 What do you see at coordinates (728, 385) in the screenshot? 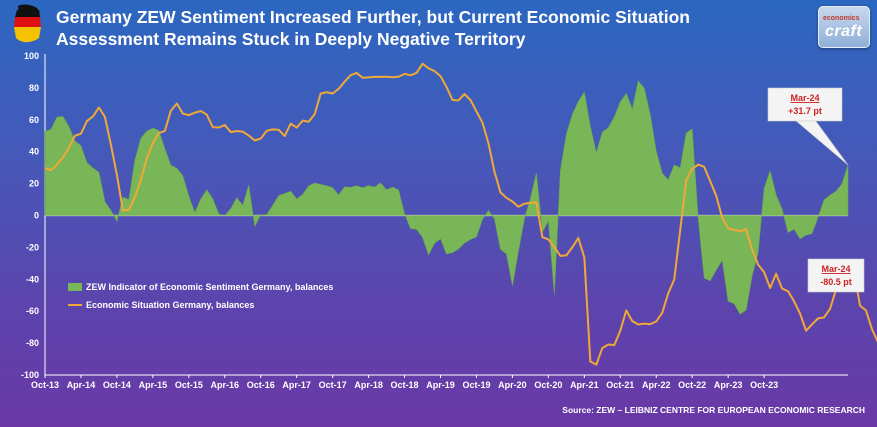
I see `x-tick-label: Apr-23` at bounding box center [728, 385].